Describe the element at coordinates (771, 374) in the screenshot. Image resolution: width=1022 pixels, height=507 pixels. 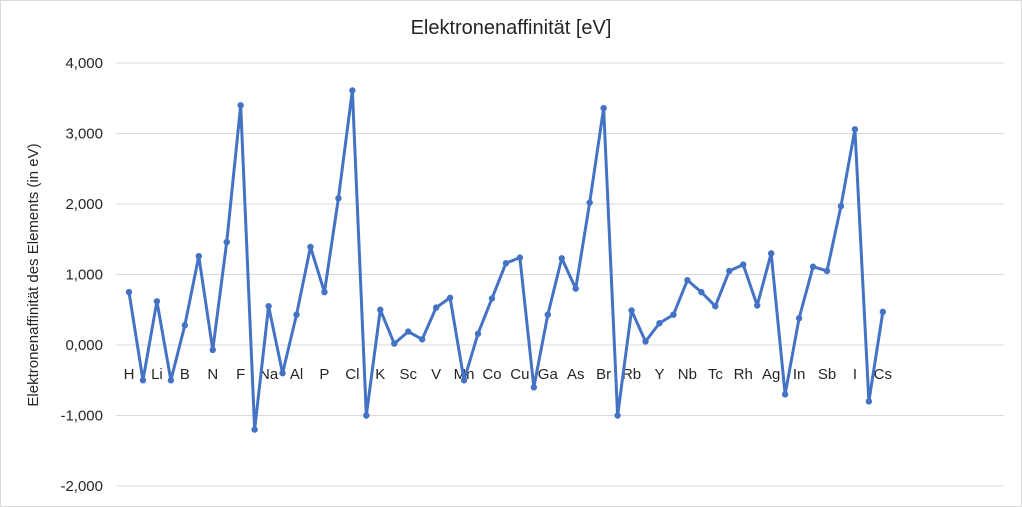
I see `x-tick-label: Ag` at that location.